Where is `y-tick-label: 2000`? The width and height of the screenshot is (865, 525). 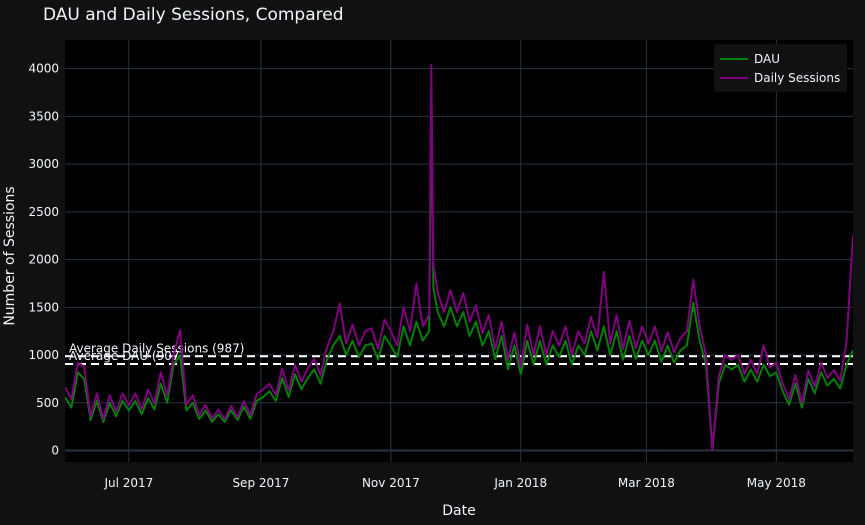
y-tick-label: 2000 is located at coordinates (43, 260).